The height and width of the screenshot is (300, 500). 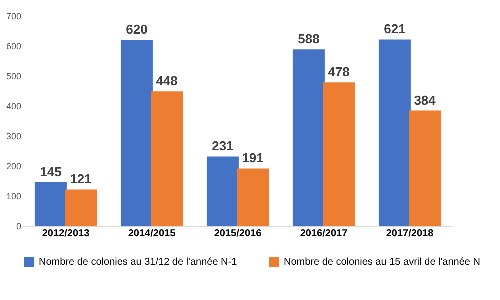 I want to click on x-tick-label: 2017/2018, so click(x=410, y=234).